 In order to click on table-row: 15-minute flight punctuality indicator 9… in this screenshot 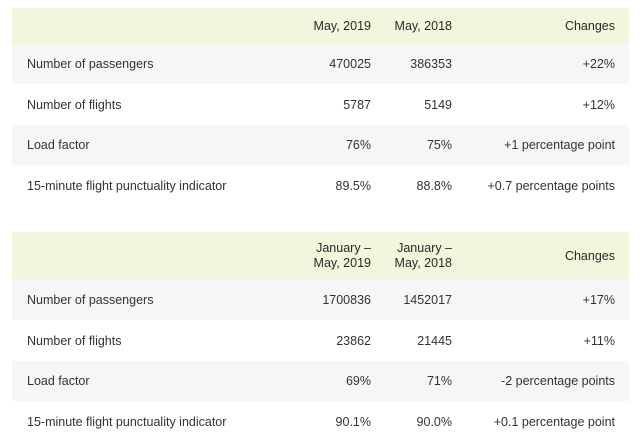, I will do `click(320, 421)`.